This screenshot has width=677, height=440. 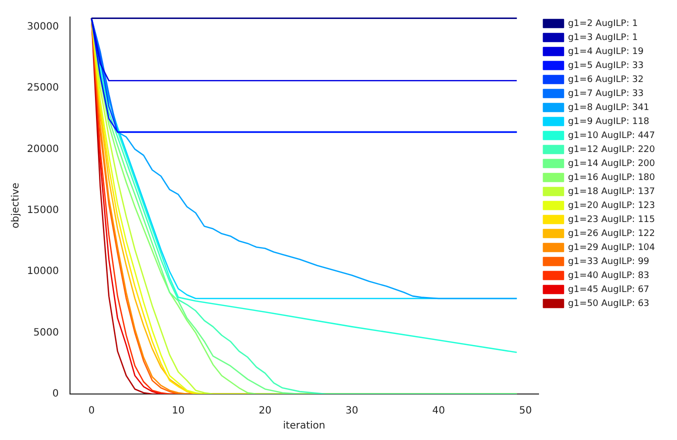 What do you see at coordinates (609, 121) in the screenshot?
I see `legend-label: g1=9 AugILP: 118` at bounding box center [609, 121].